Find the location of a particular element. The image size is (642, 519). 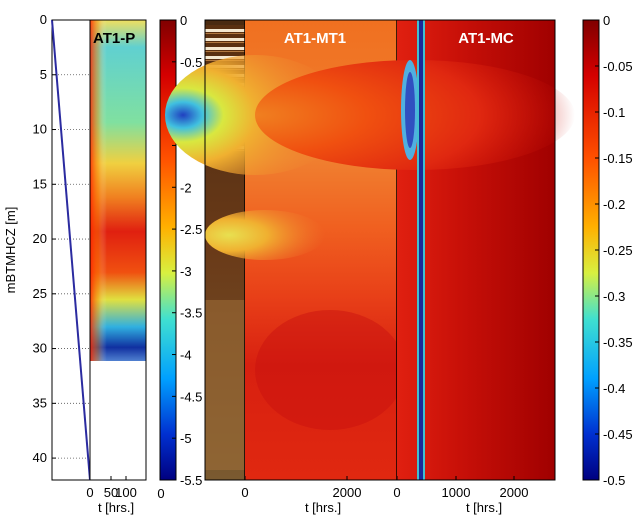

main-x-ticks: 0 2000 0 1000 2000 is located at coordinates (384, 488).